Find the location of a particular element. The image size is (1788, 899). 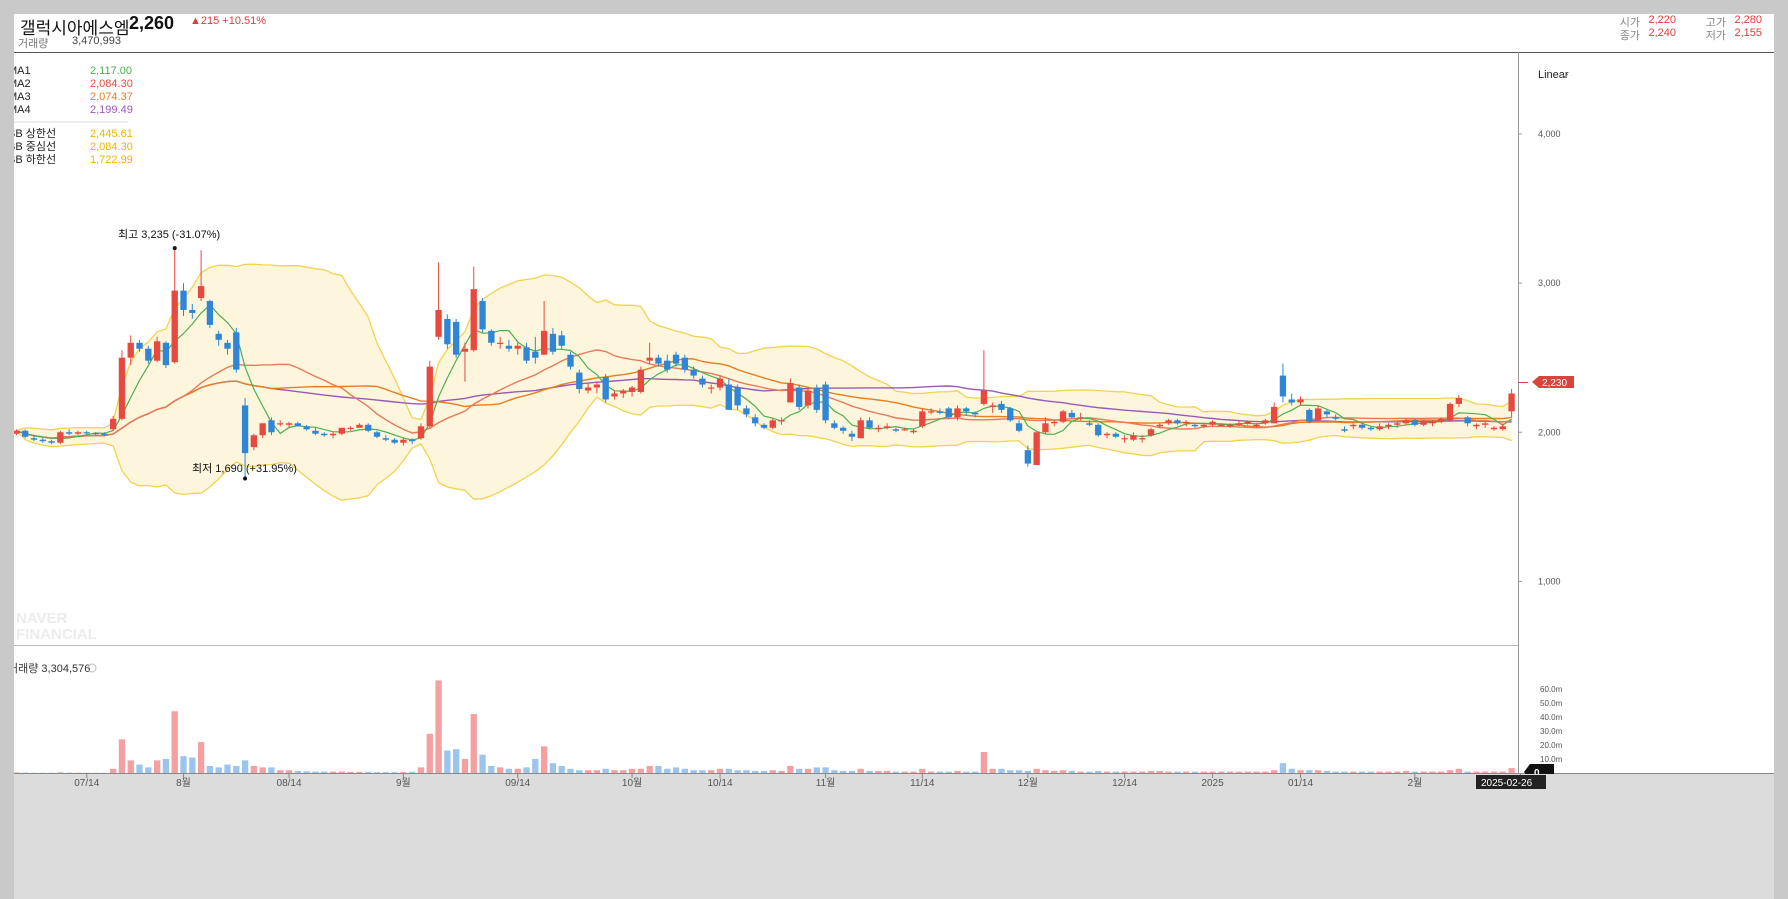

scale-selector: Linear is located at coordinates (1553, 75).